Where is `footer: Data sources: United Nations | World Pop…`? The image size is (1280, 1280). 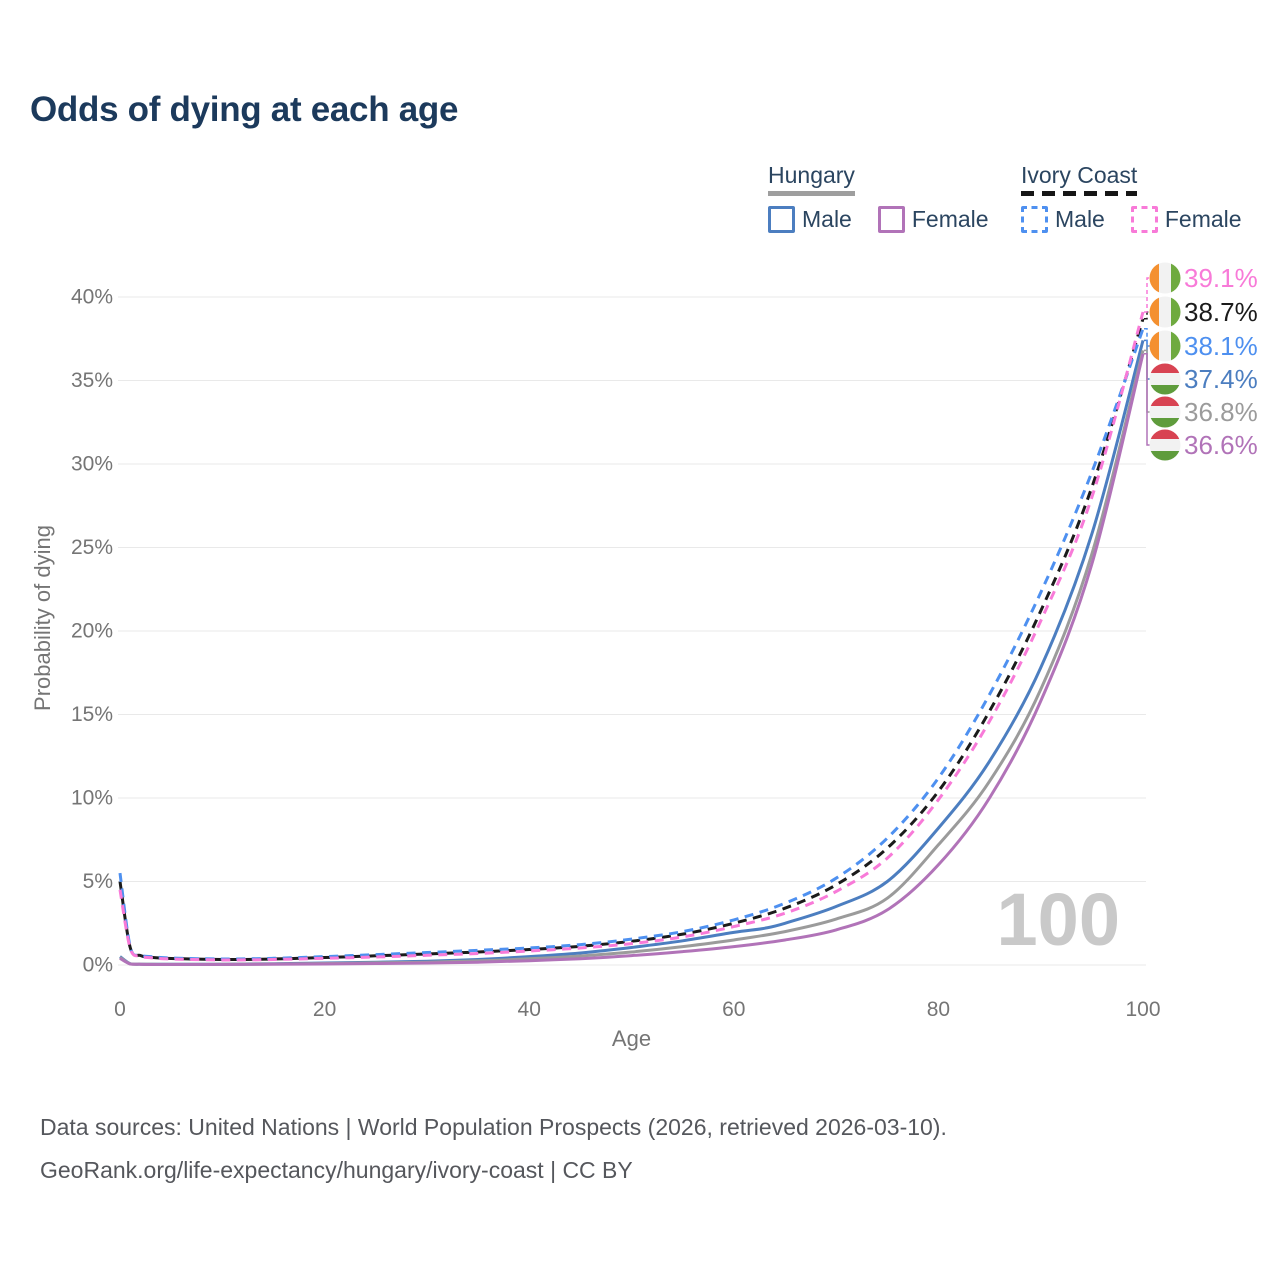
footer: Data sources: United Nations | World Pop… is located at coordinates (493, 1149).